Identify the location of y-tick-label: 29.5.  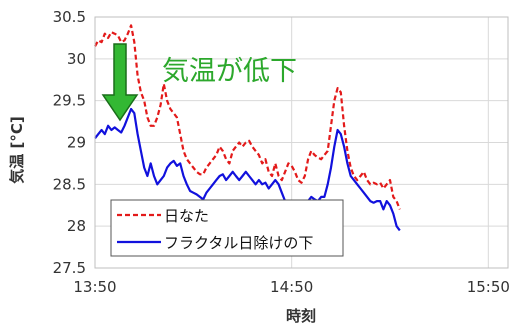
(69, 101).